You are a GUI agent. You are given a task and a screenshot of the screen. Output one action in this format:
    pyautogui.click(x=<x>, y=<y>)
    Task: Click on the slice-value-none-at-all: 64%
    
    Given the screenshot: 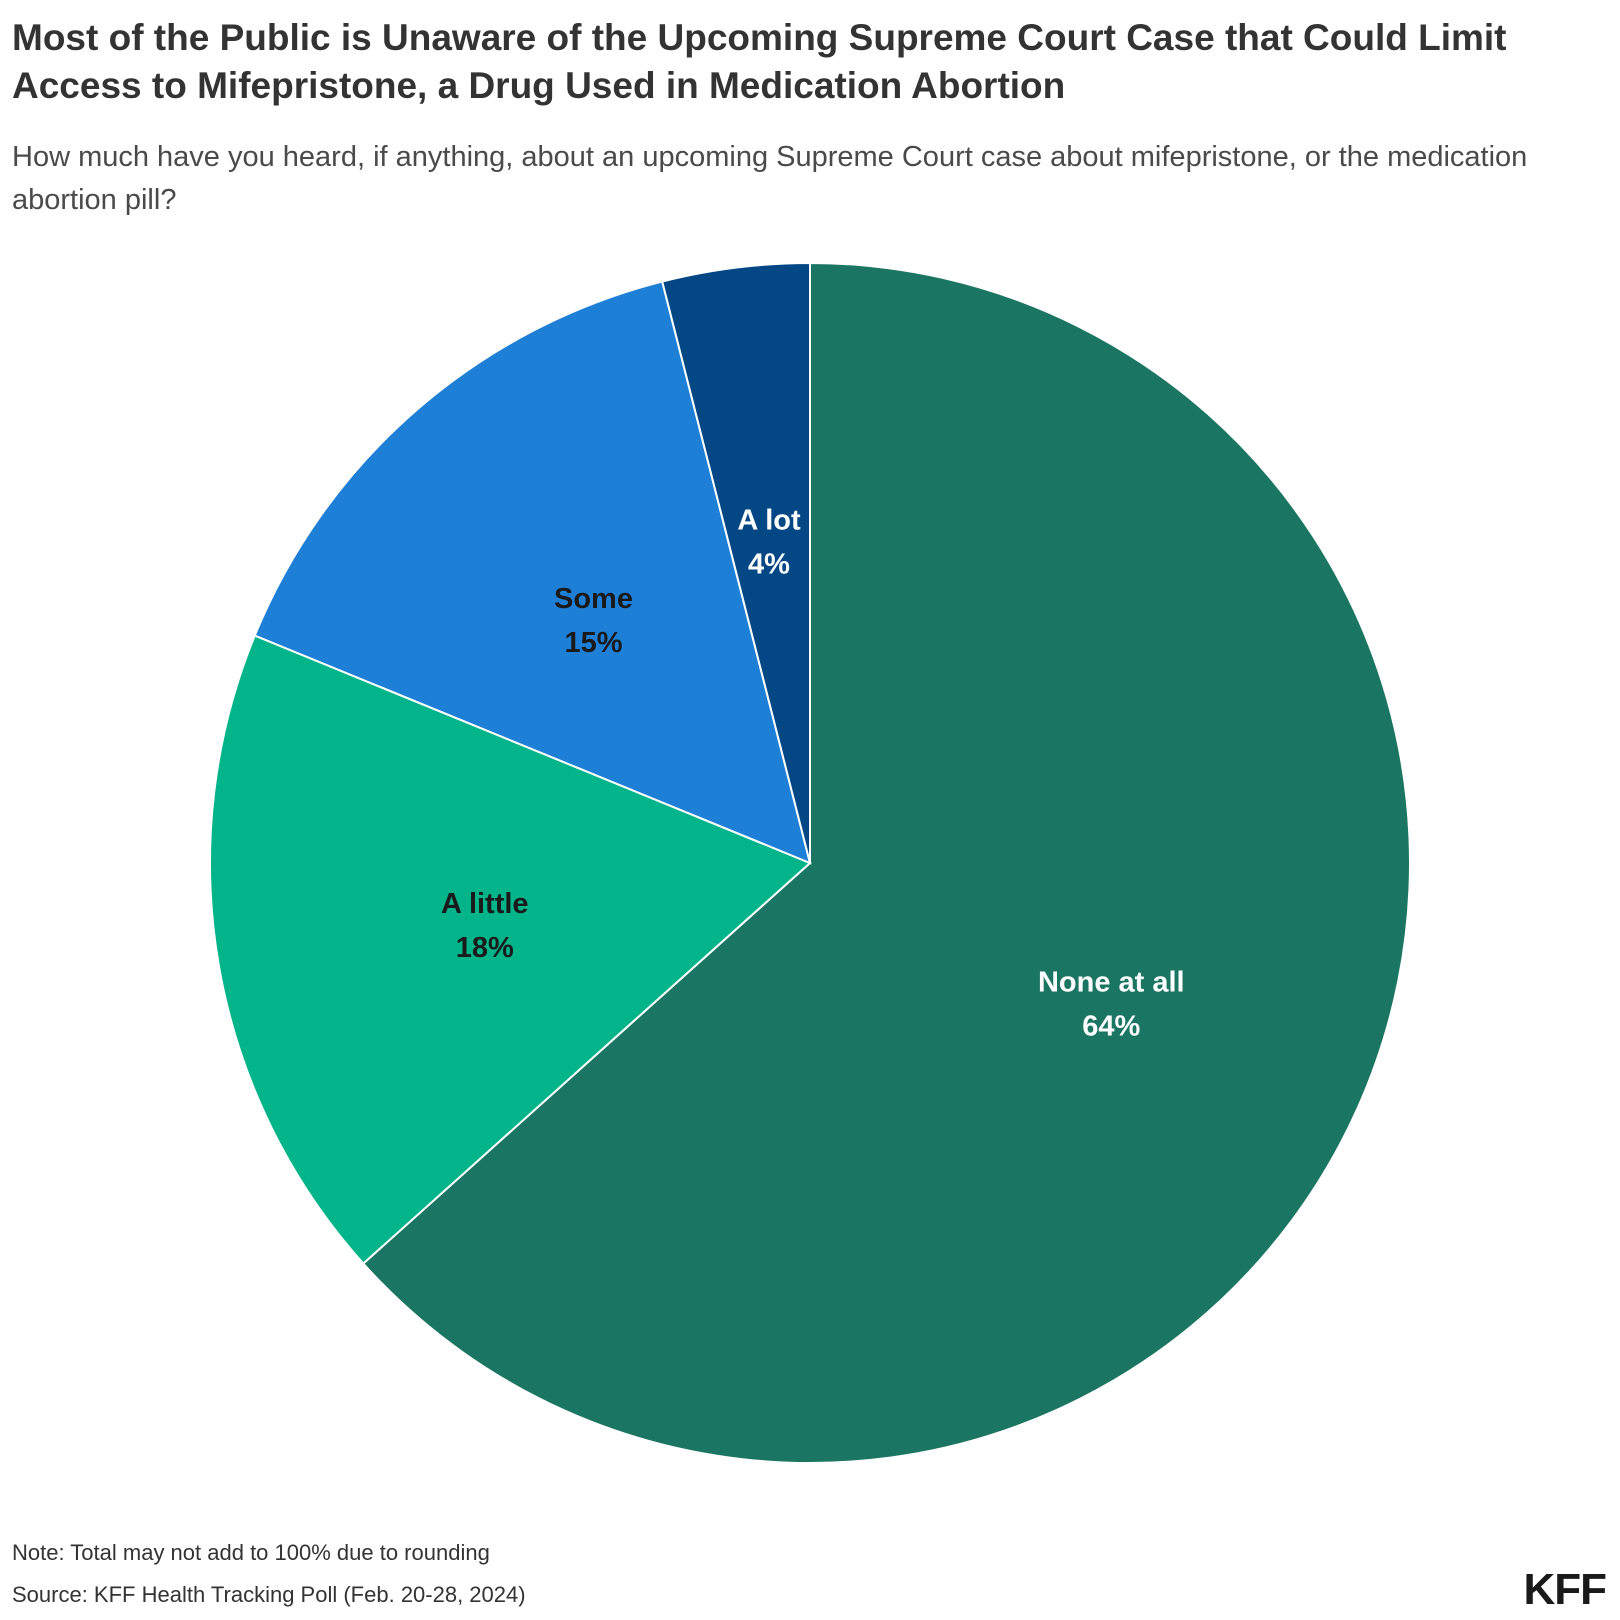 What is the action you would take?
    pyautogui.click(x=1111, y=1027)
    